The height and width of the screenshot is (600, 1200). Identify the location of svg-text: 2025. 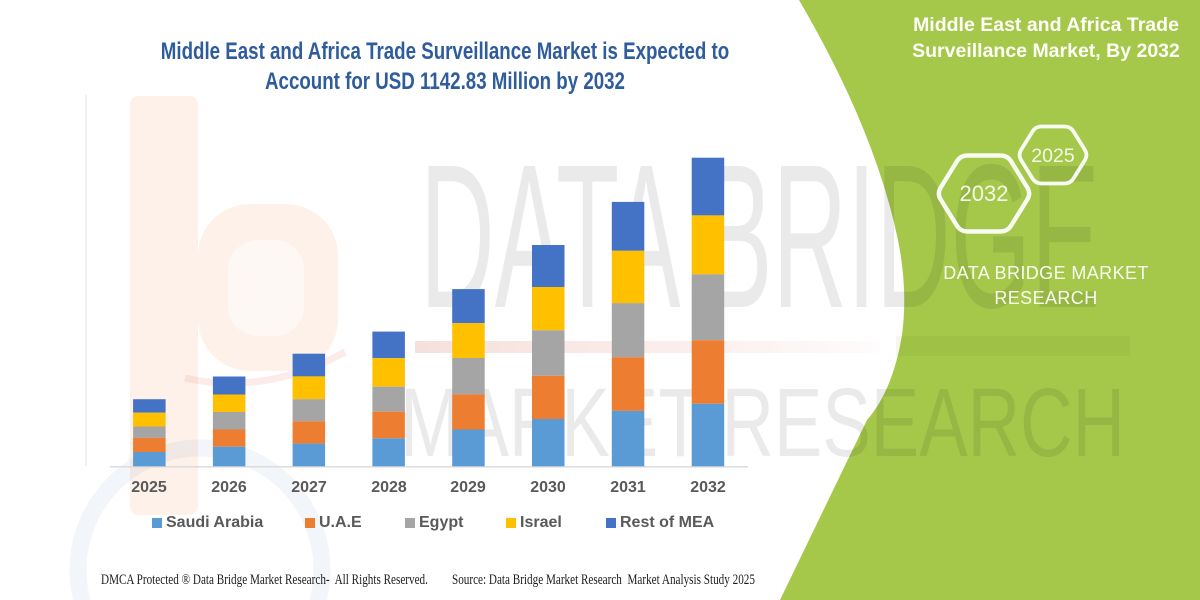
(1053, 156).